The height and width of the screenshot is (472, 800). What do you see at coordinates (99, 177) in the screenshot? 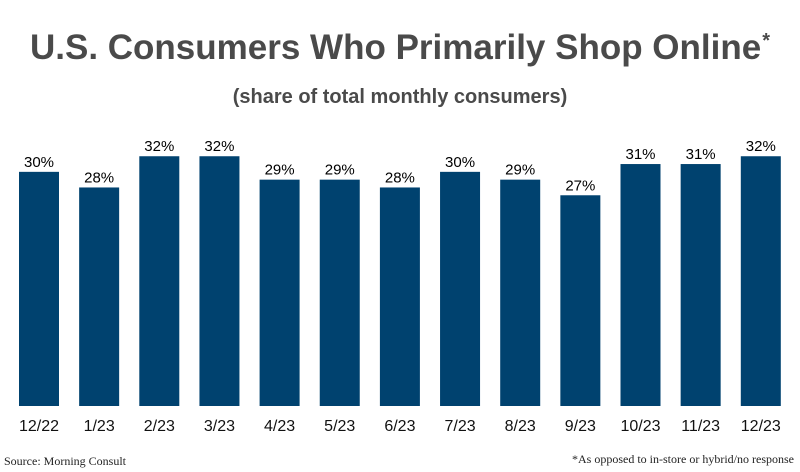
I see `value-label-1/23: 28%` at bounding box center [99, 177].